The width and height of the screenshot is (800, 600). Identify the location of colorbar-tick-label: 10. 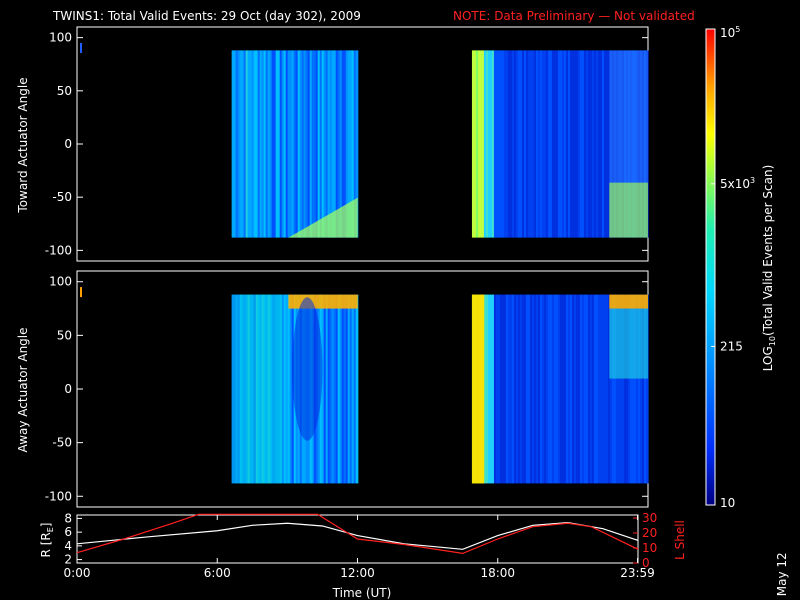
(727, 503).